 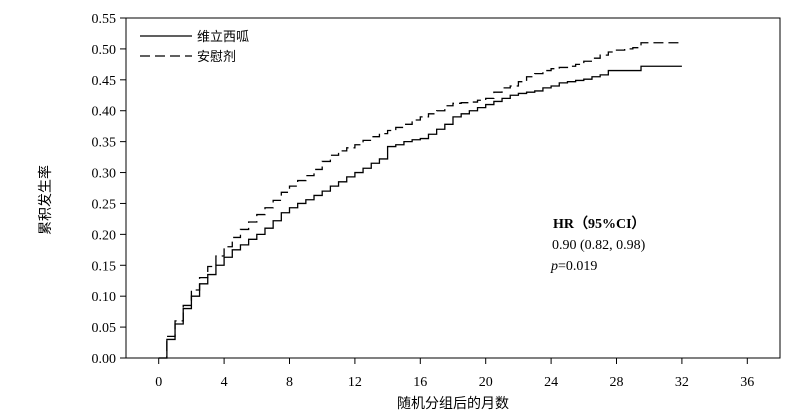 I want to click on y-tick-label: 0.25, so click(x=104, y=204).